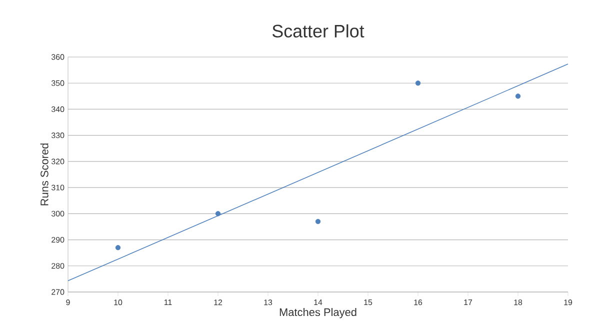  I want to click on x-axis-title: Matches Played, so click(318, 313).